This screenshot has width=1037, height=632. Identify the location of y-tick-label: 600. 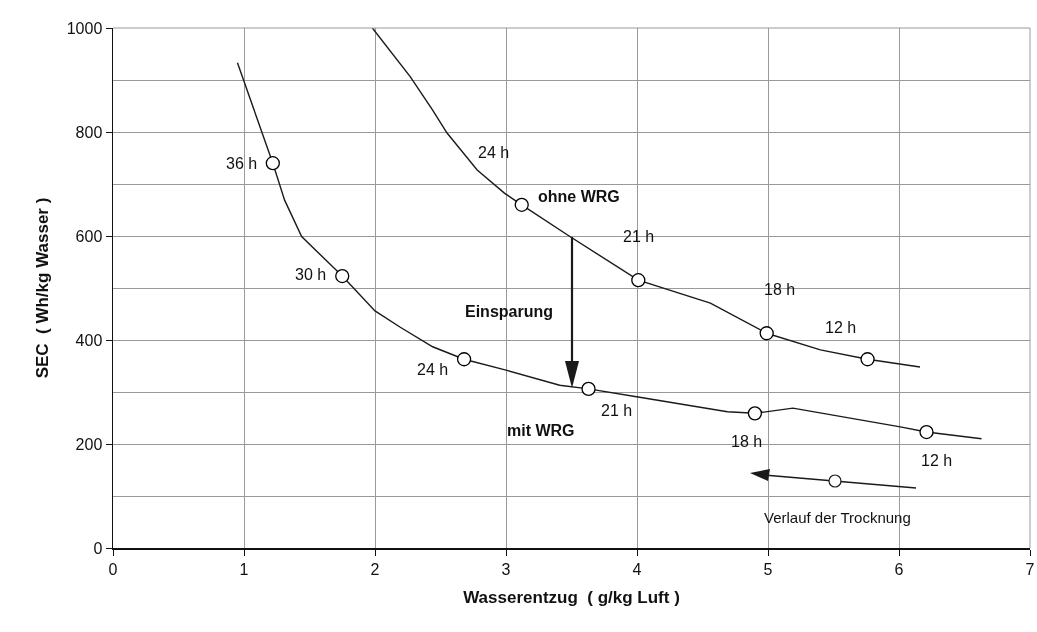
(89, 236).